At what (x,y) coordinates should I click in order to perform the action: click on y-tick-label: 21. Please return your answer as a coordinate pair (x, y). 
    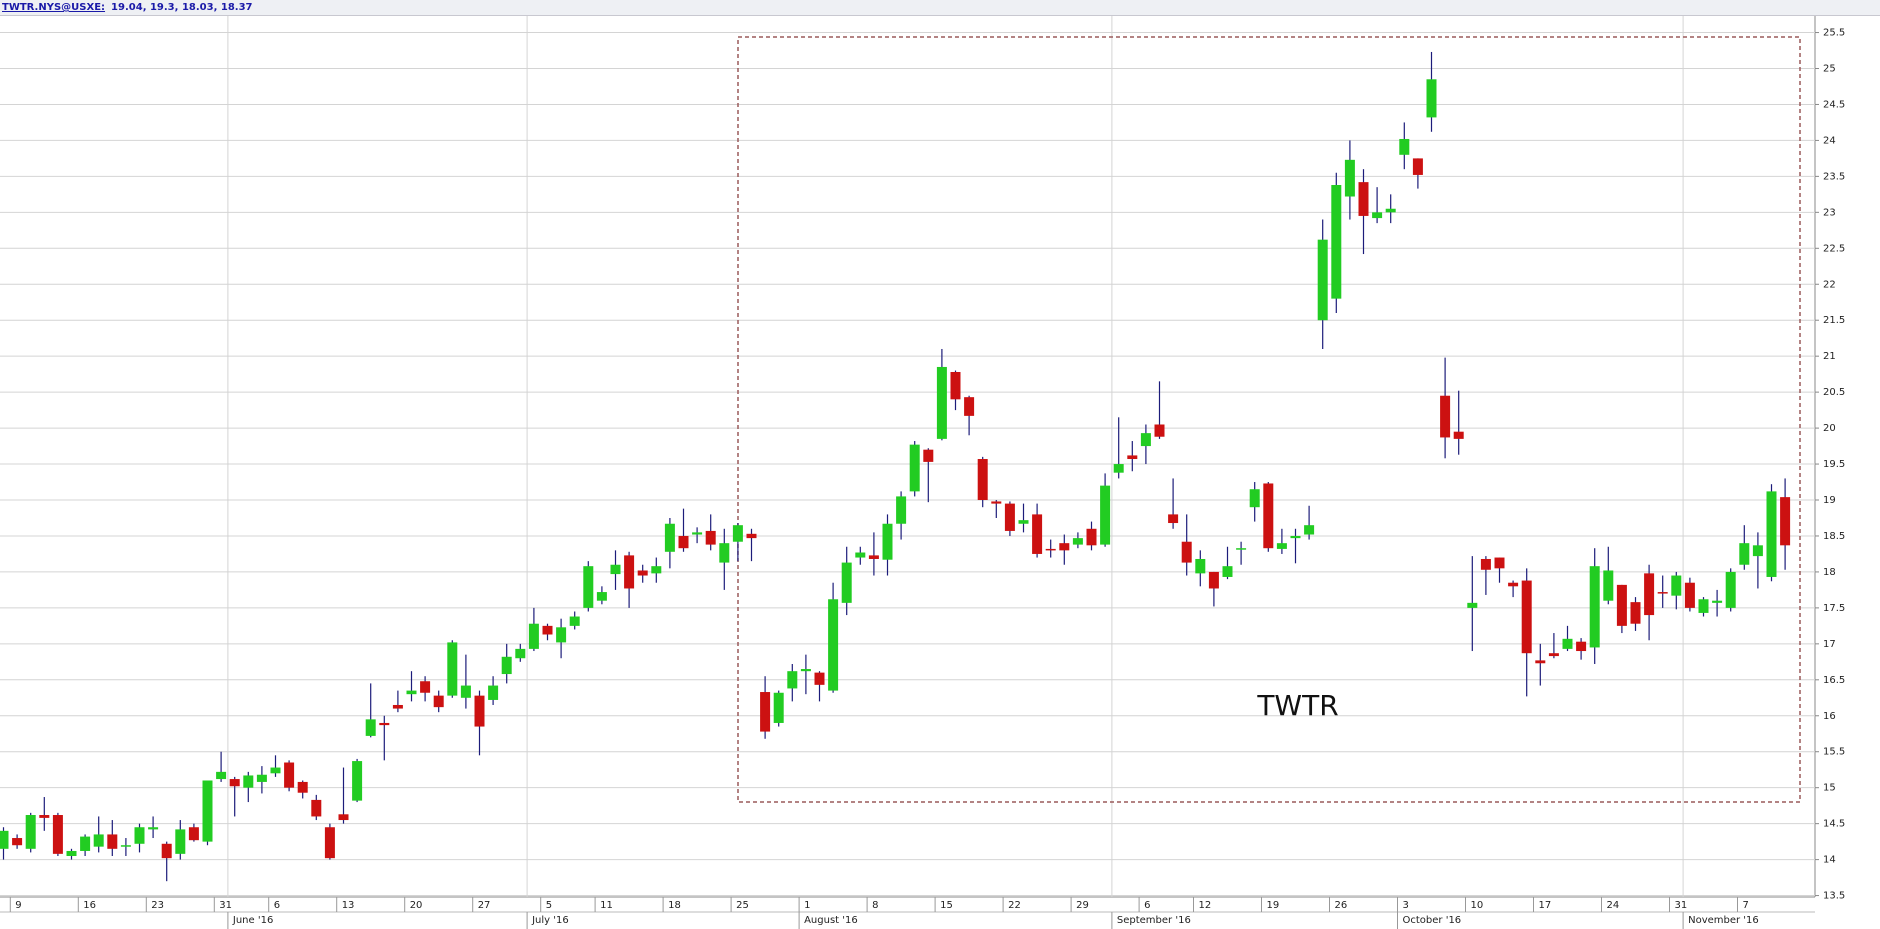
    Looking at the image, I should click on (1829, 356).